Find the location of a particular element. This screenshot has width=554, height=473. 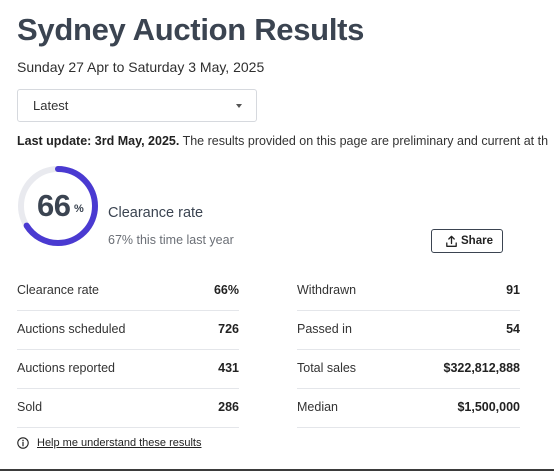

stat-row-sold: Sold 286 is located at coordinates (128, 408).